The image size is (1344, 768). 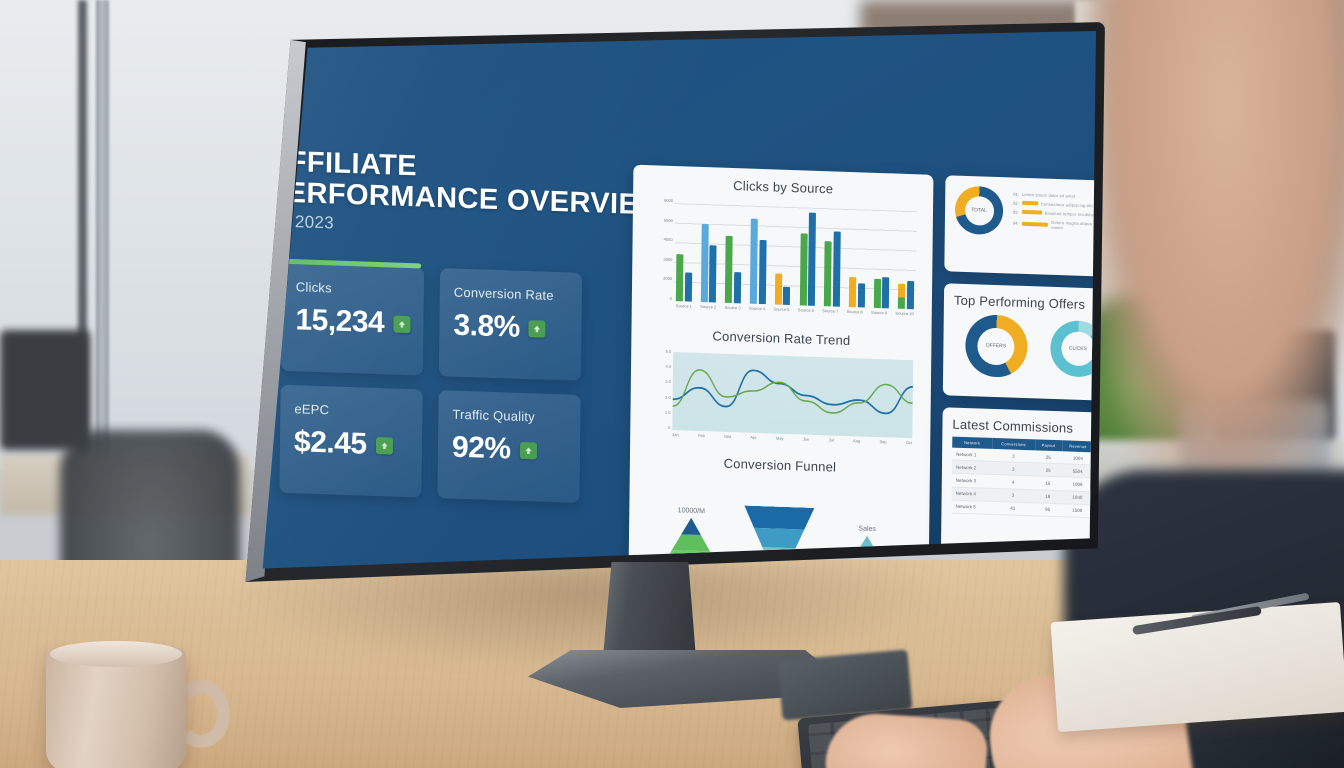 I want to click on kpi-value: 15,234, so click(x=340, y=321).